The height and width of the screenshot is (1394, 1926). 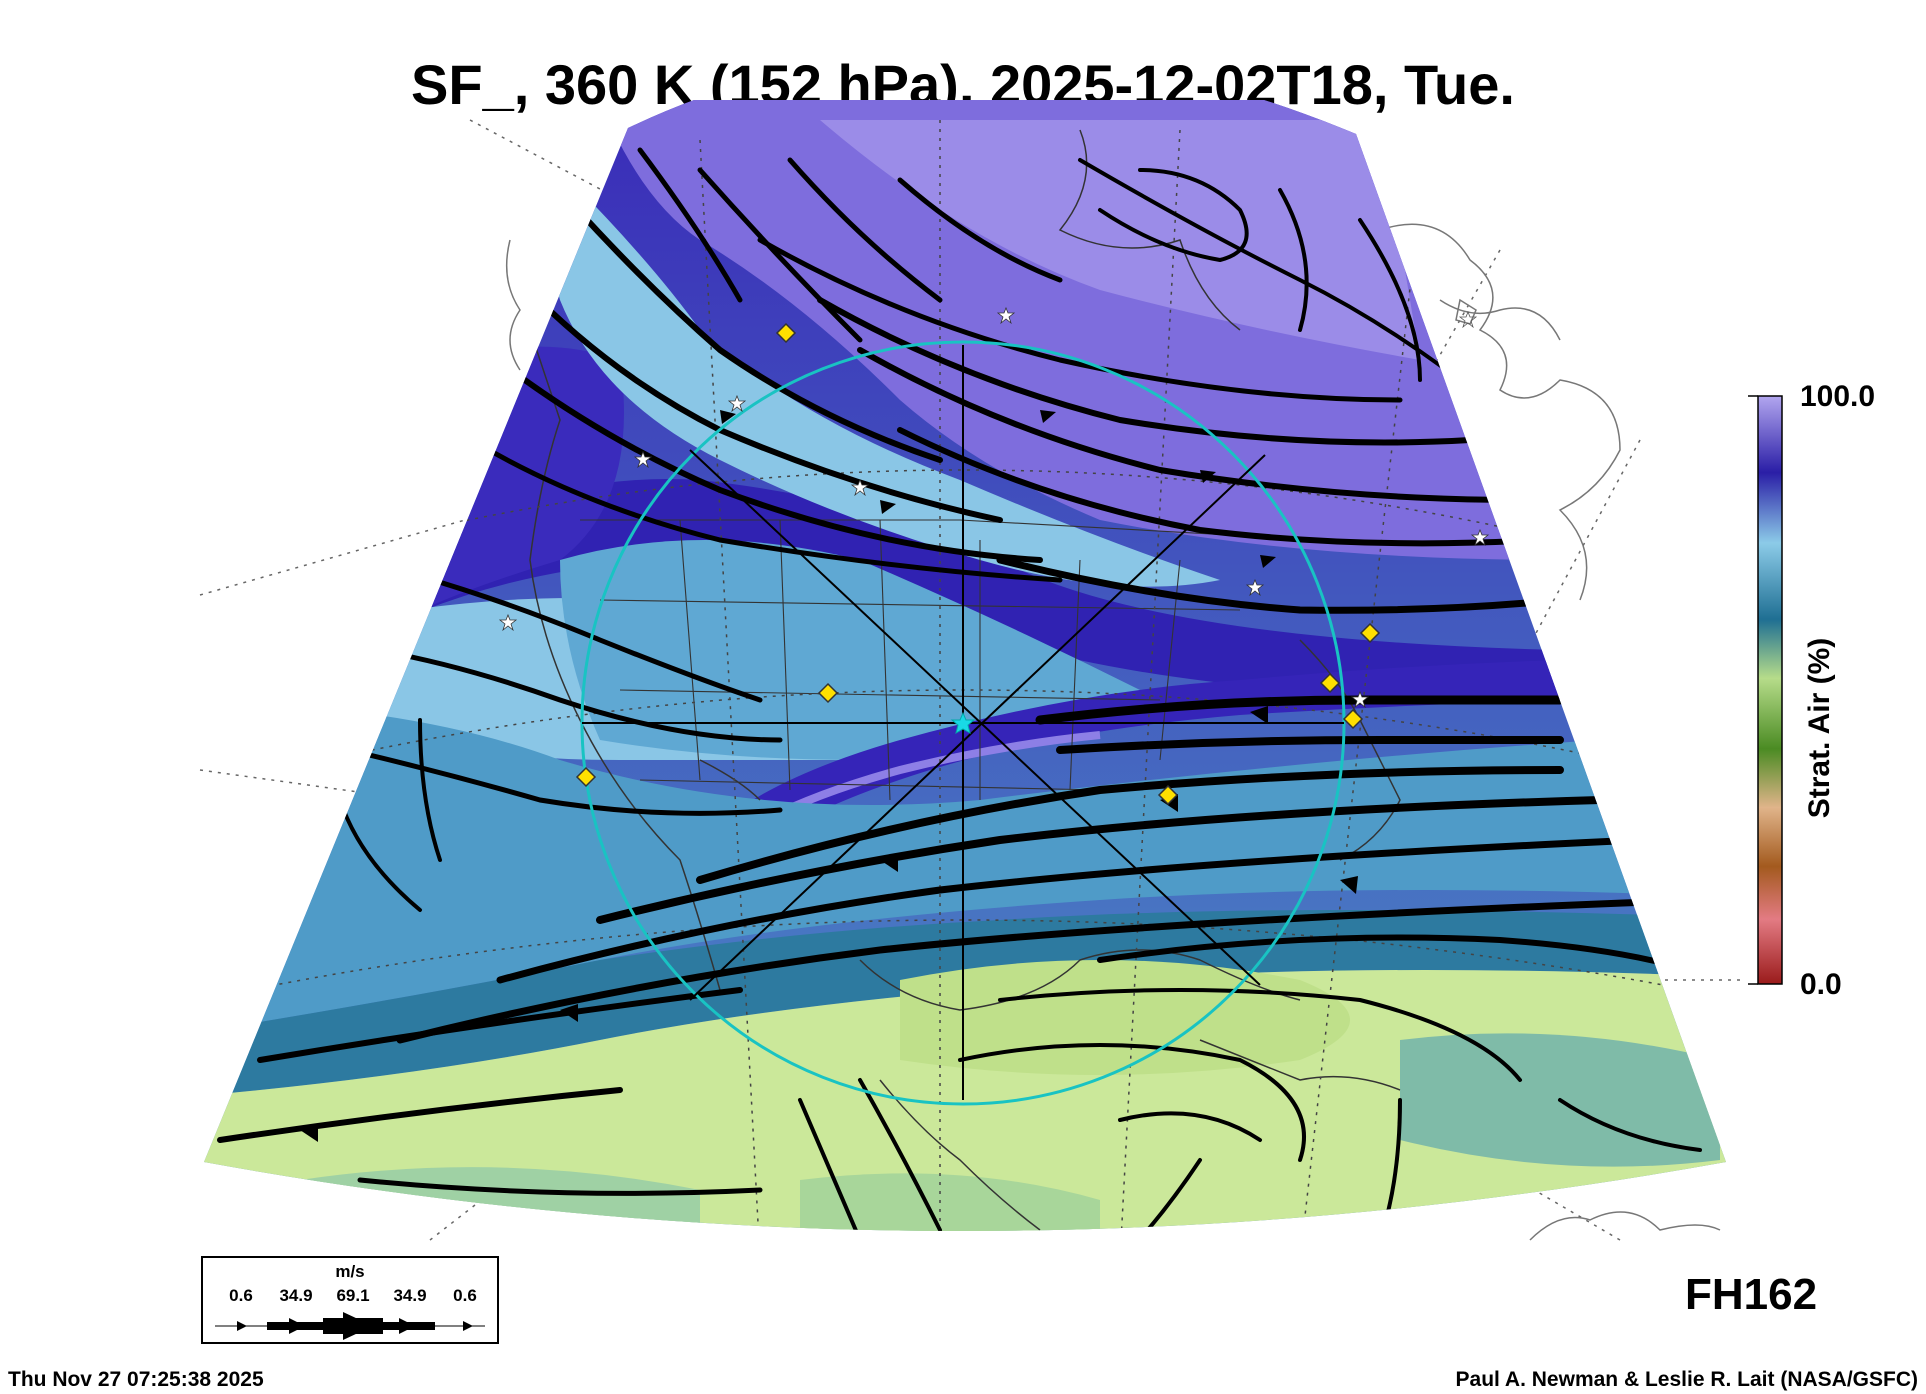 I want to click on wind-legend-arrows, so click(x=350, y=1326).